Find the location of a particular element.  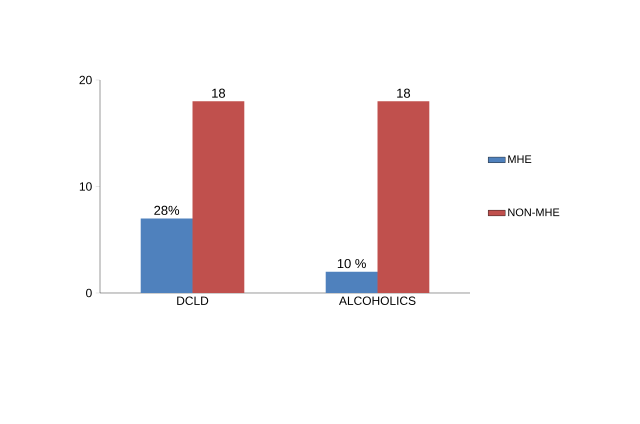

y-tick-label: 0 is located at coordinates (89, 293).